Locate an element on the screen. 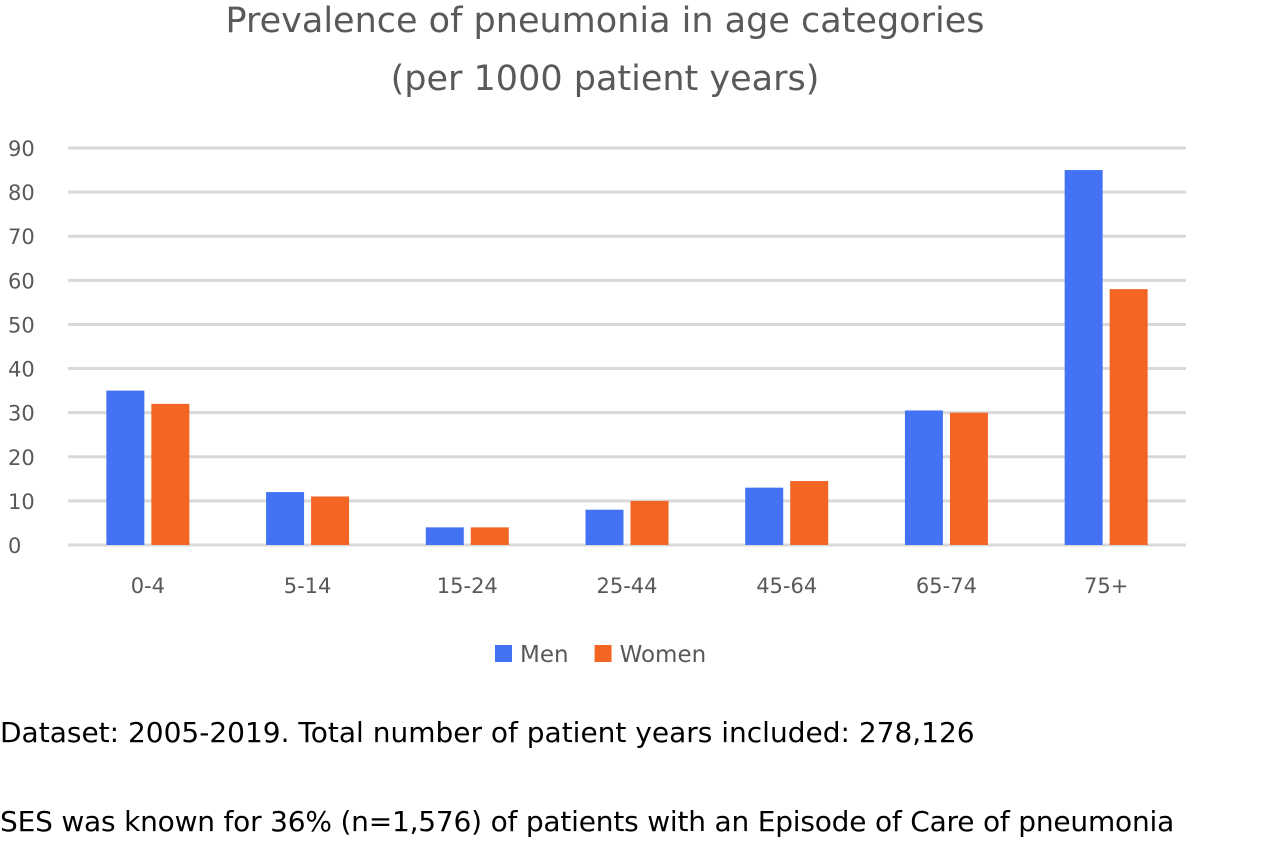  y-tick-label: 10 is located at coordinates (21, 502).